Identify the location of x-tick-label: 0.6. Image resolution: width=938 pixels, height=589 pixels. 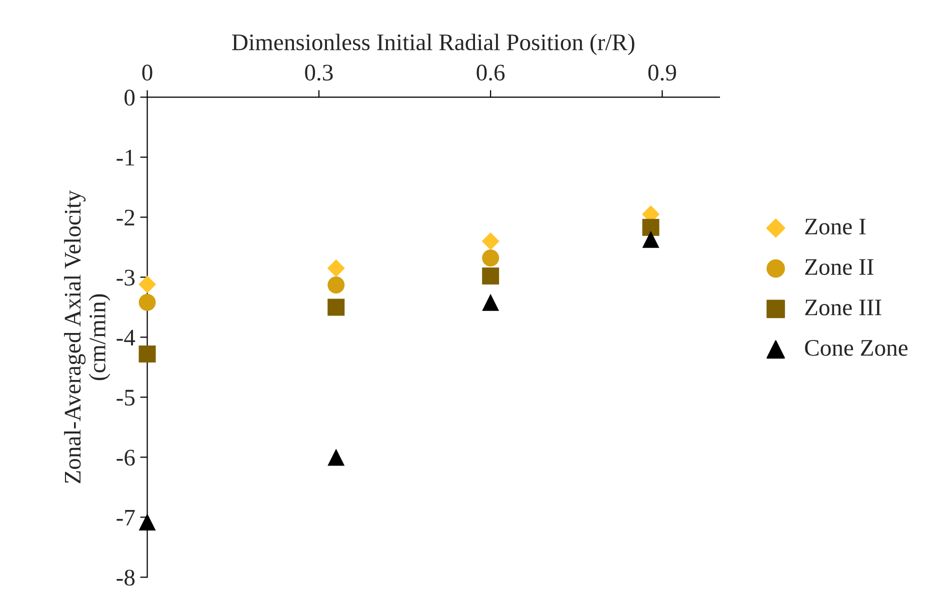
(490, 72).